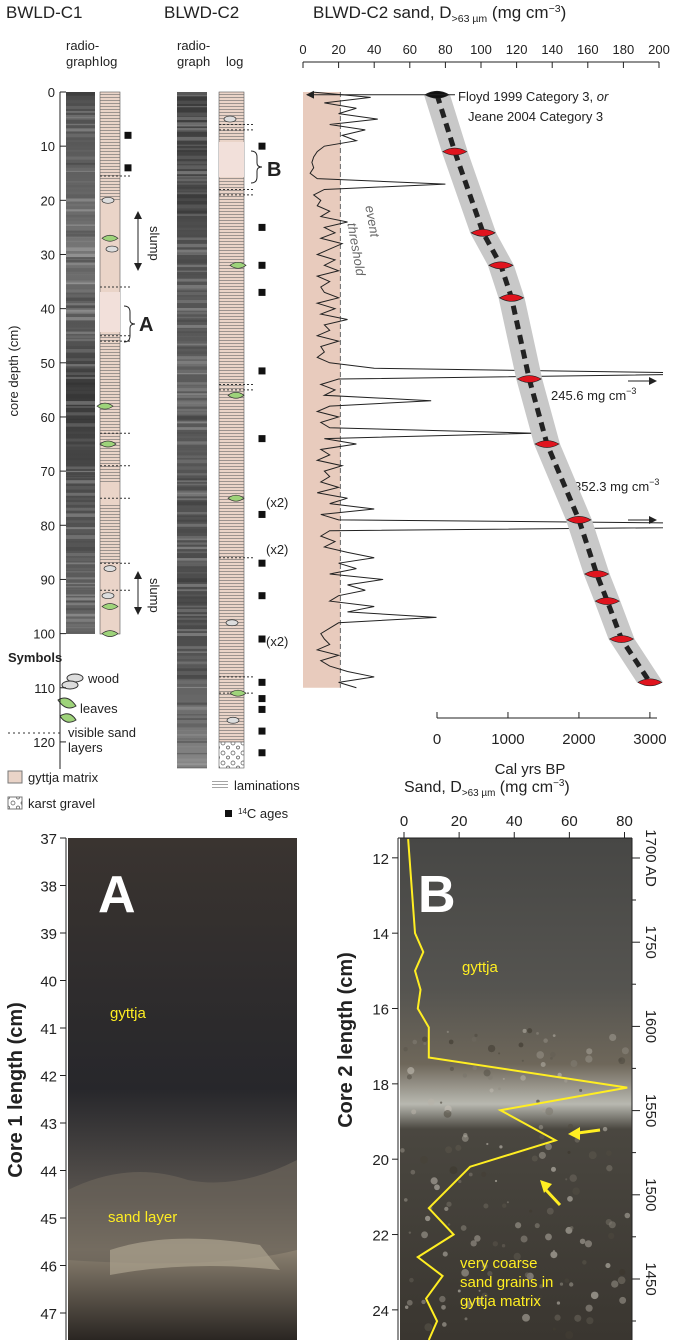  What do you see at coordinates (499, 1263) in the screenshot?
I see `photo-label: very coarse` at bounding box center [499, 1263].